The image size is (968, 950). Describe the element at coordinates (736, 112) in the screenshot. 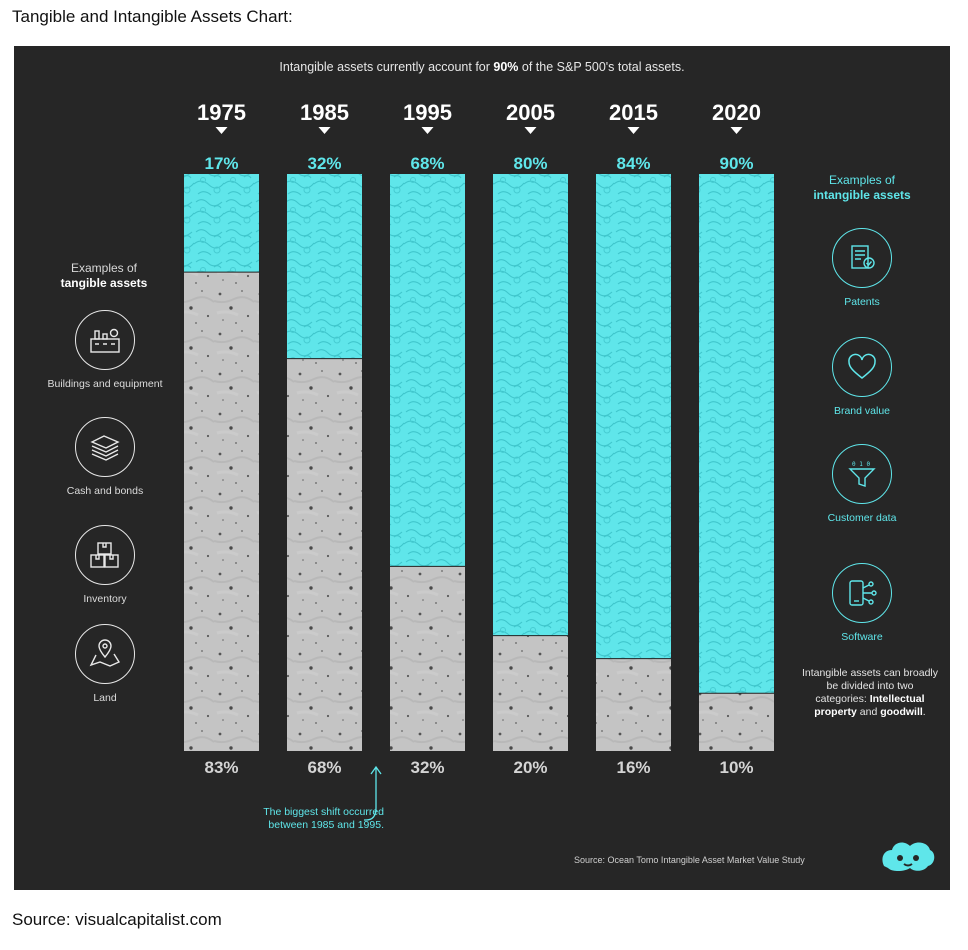

I see `year-label: 2020` at that location.